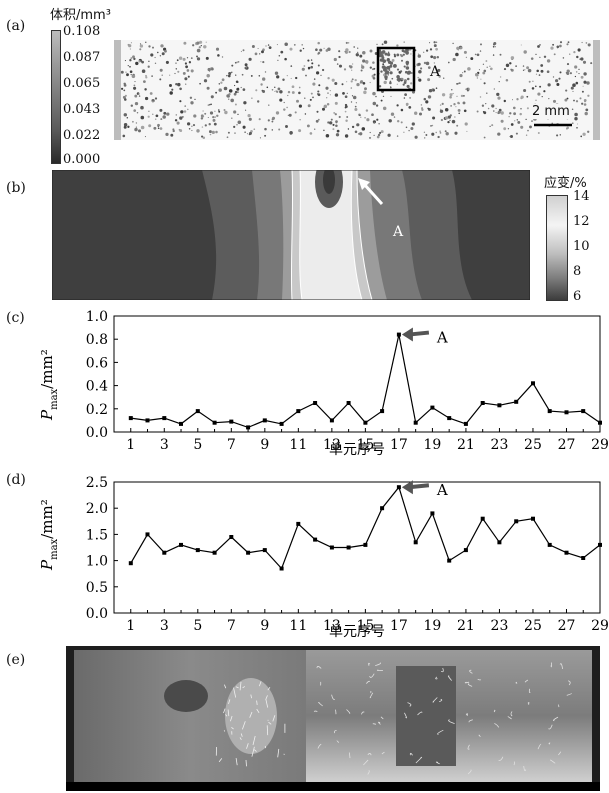  What do you see at coordinates (16, 188) in the screenshot?
I see `panel-label-b: (b)` at bounding box center [16, 188].